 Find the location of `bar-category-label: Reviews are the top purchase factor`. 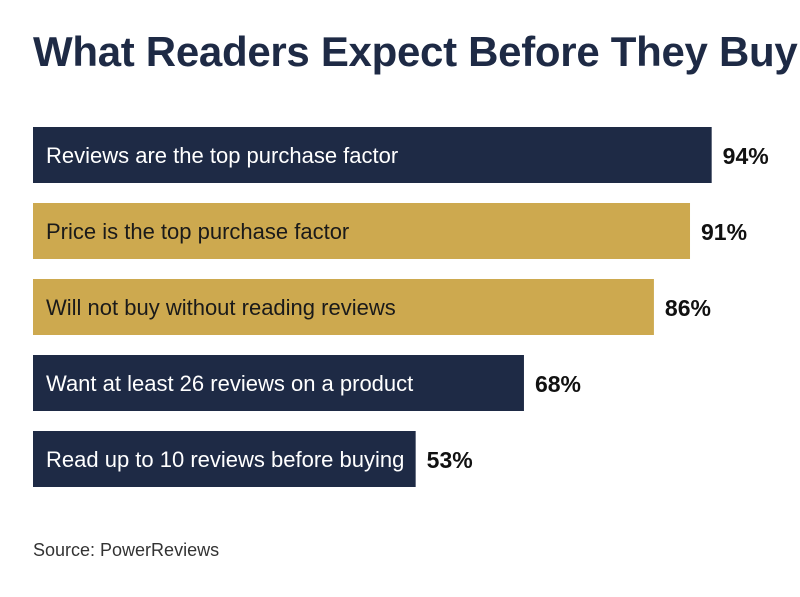

bar-category-label: Reviews are the top purchase factor is located at coordinates (222, 155).